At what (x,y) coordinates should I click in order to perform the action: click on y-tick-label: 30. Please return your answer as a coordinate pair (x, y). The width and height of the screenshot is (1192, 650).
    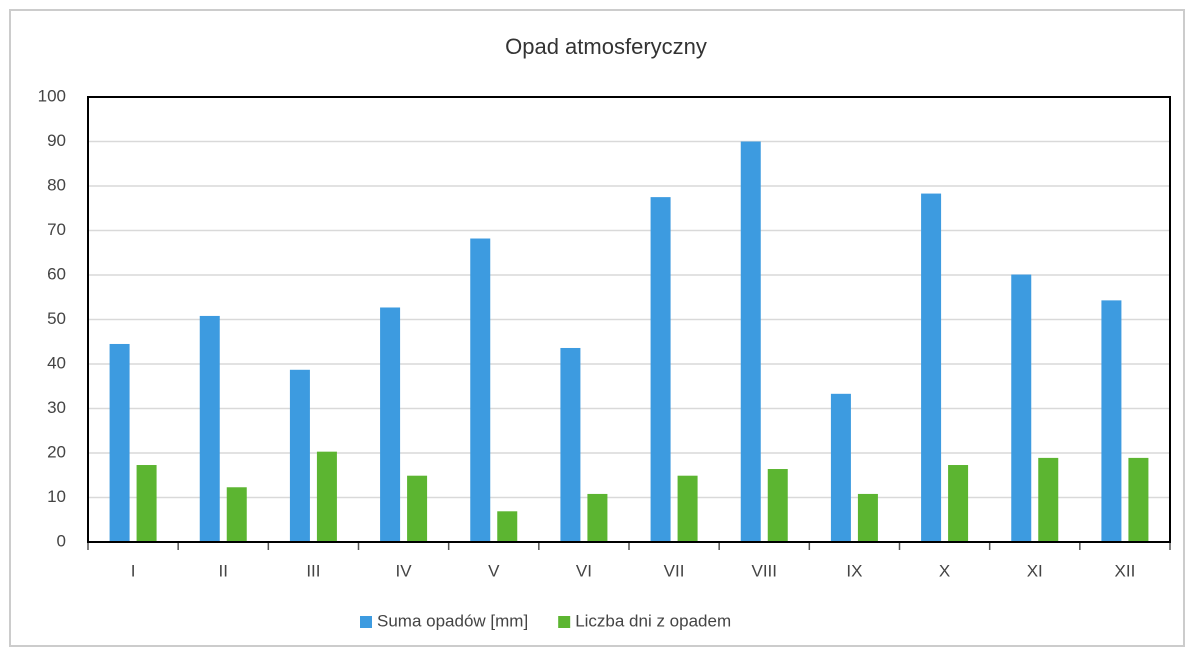
    Looking at the image, I should click on (56, 407).